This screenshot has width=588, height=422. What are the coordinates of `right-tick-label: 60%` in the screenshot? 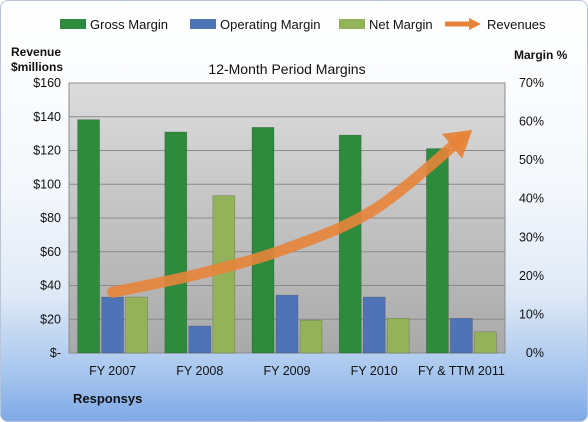 It's located at (531, 122).